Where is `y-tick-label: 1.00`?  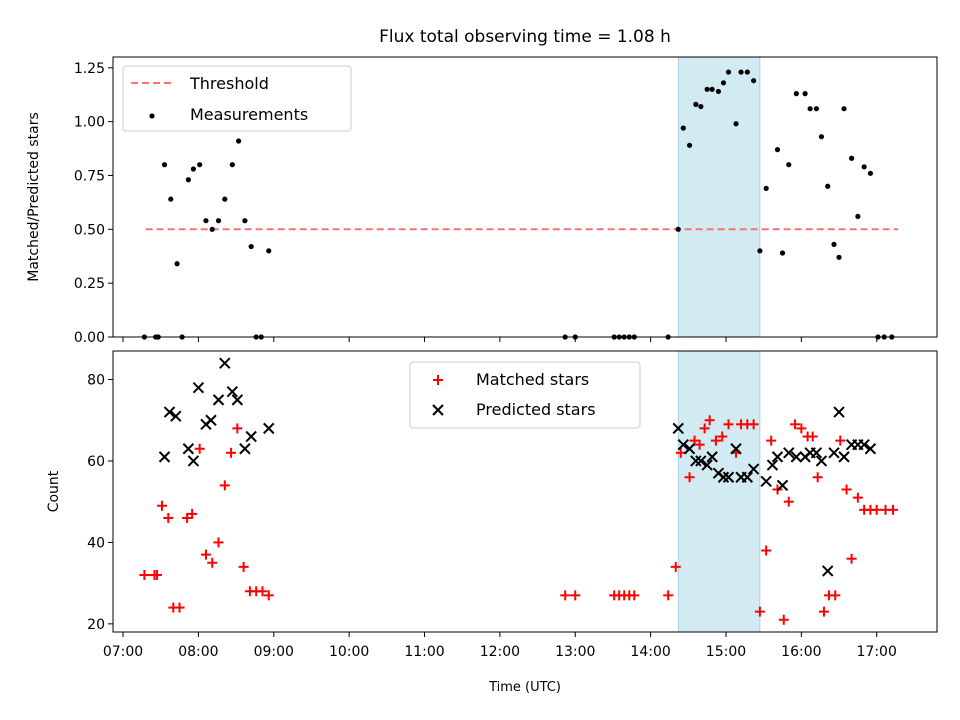 y-tick-label: 1.00 is located at coordinates (89, 123).